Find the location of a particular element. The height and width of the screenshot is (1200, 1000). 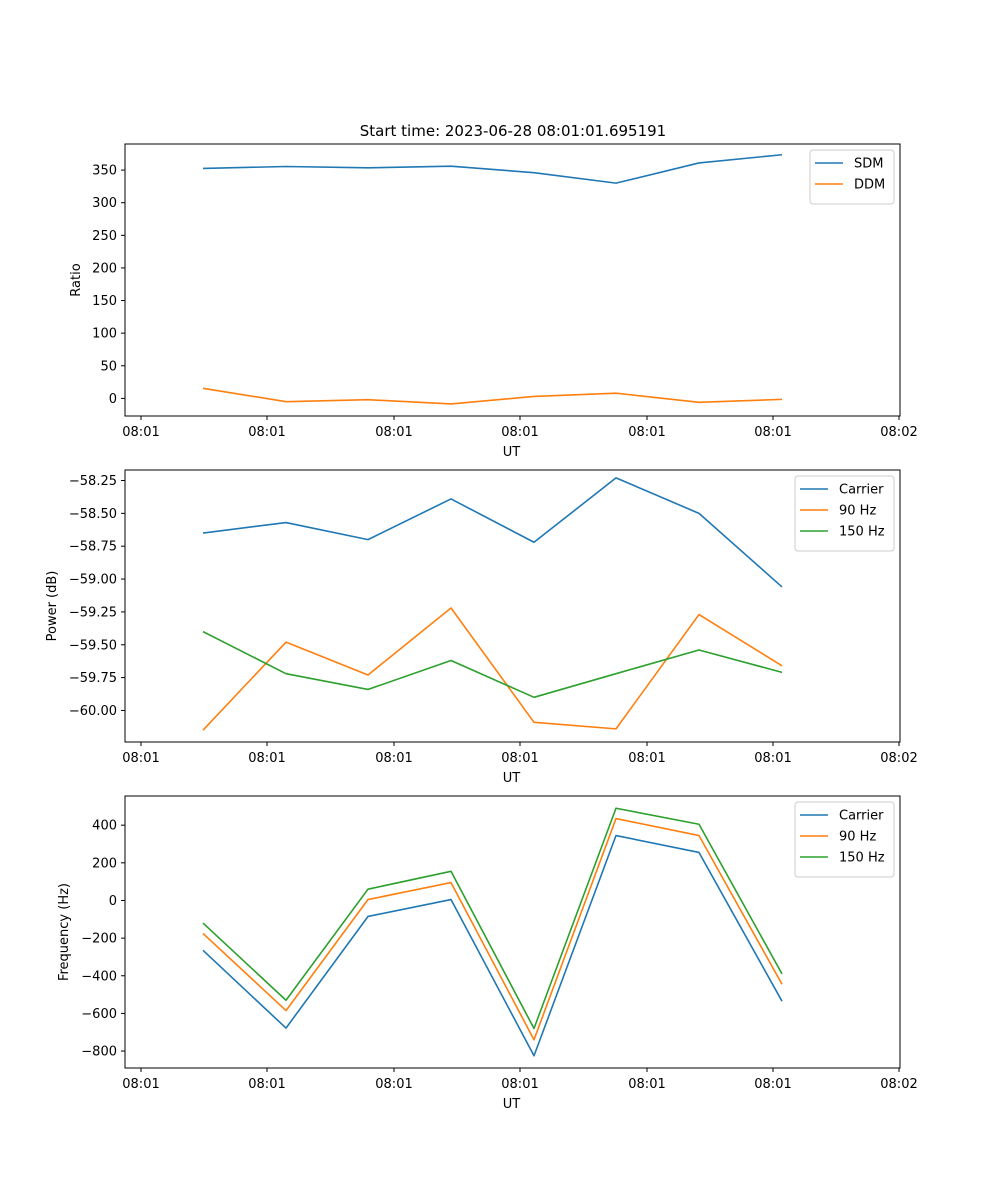

y-tick-label: 50 is located at coordinates (108, 366).